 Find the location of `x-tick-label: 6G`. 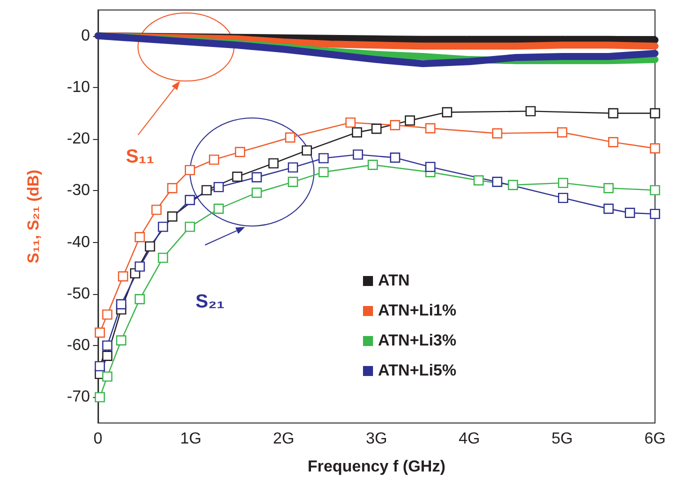

x-tick-label: 6G is located at coordinates (655, 439).